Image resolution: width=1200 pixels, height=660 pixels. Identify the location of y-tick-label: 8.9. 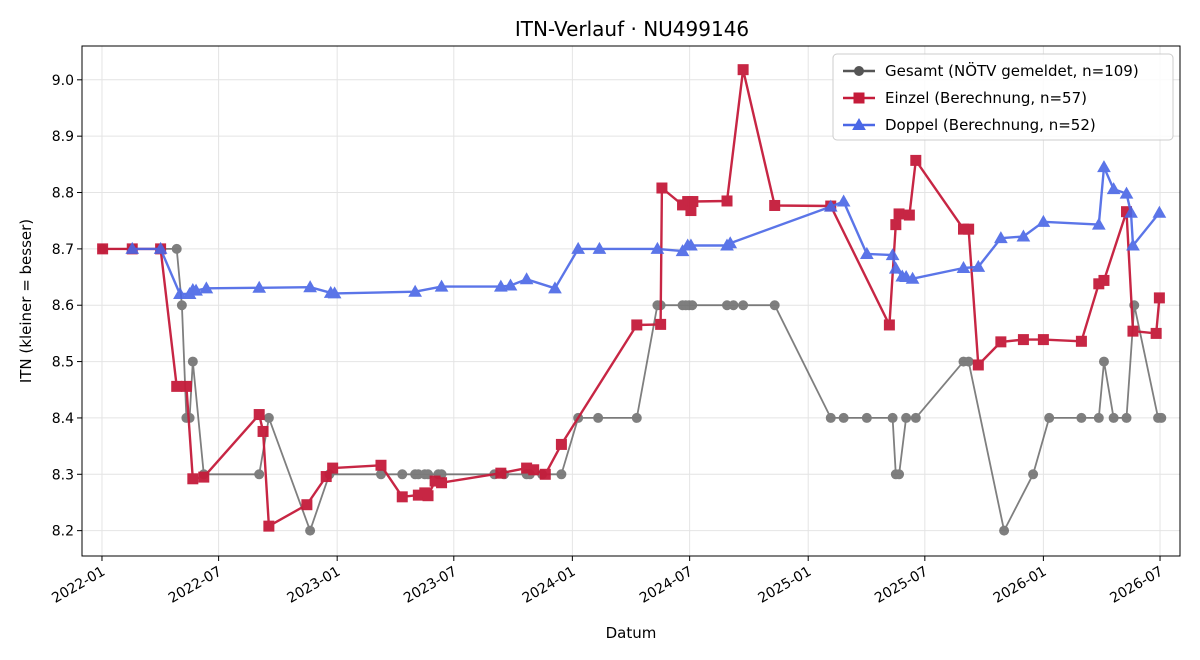
(63, 137).